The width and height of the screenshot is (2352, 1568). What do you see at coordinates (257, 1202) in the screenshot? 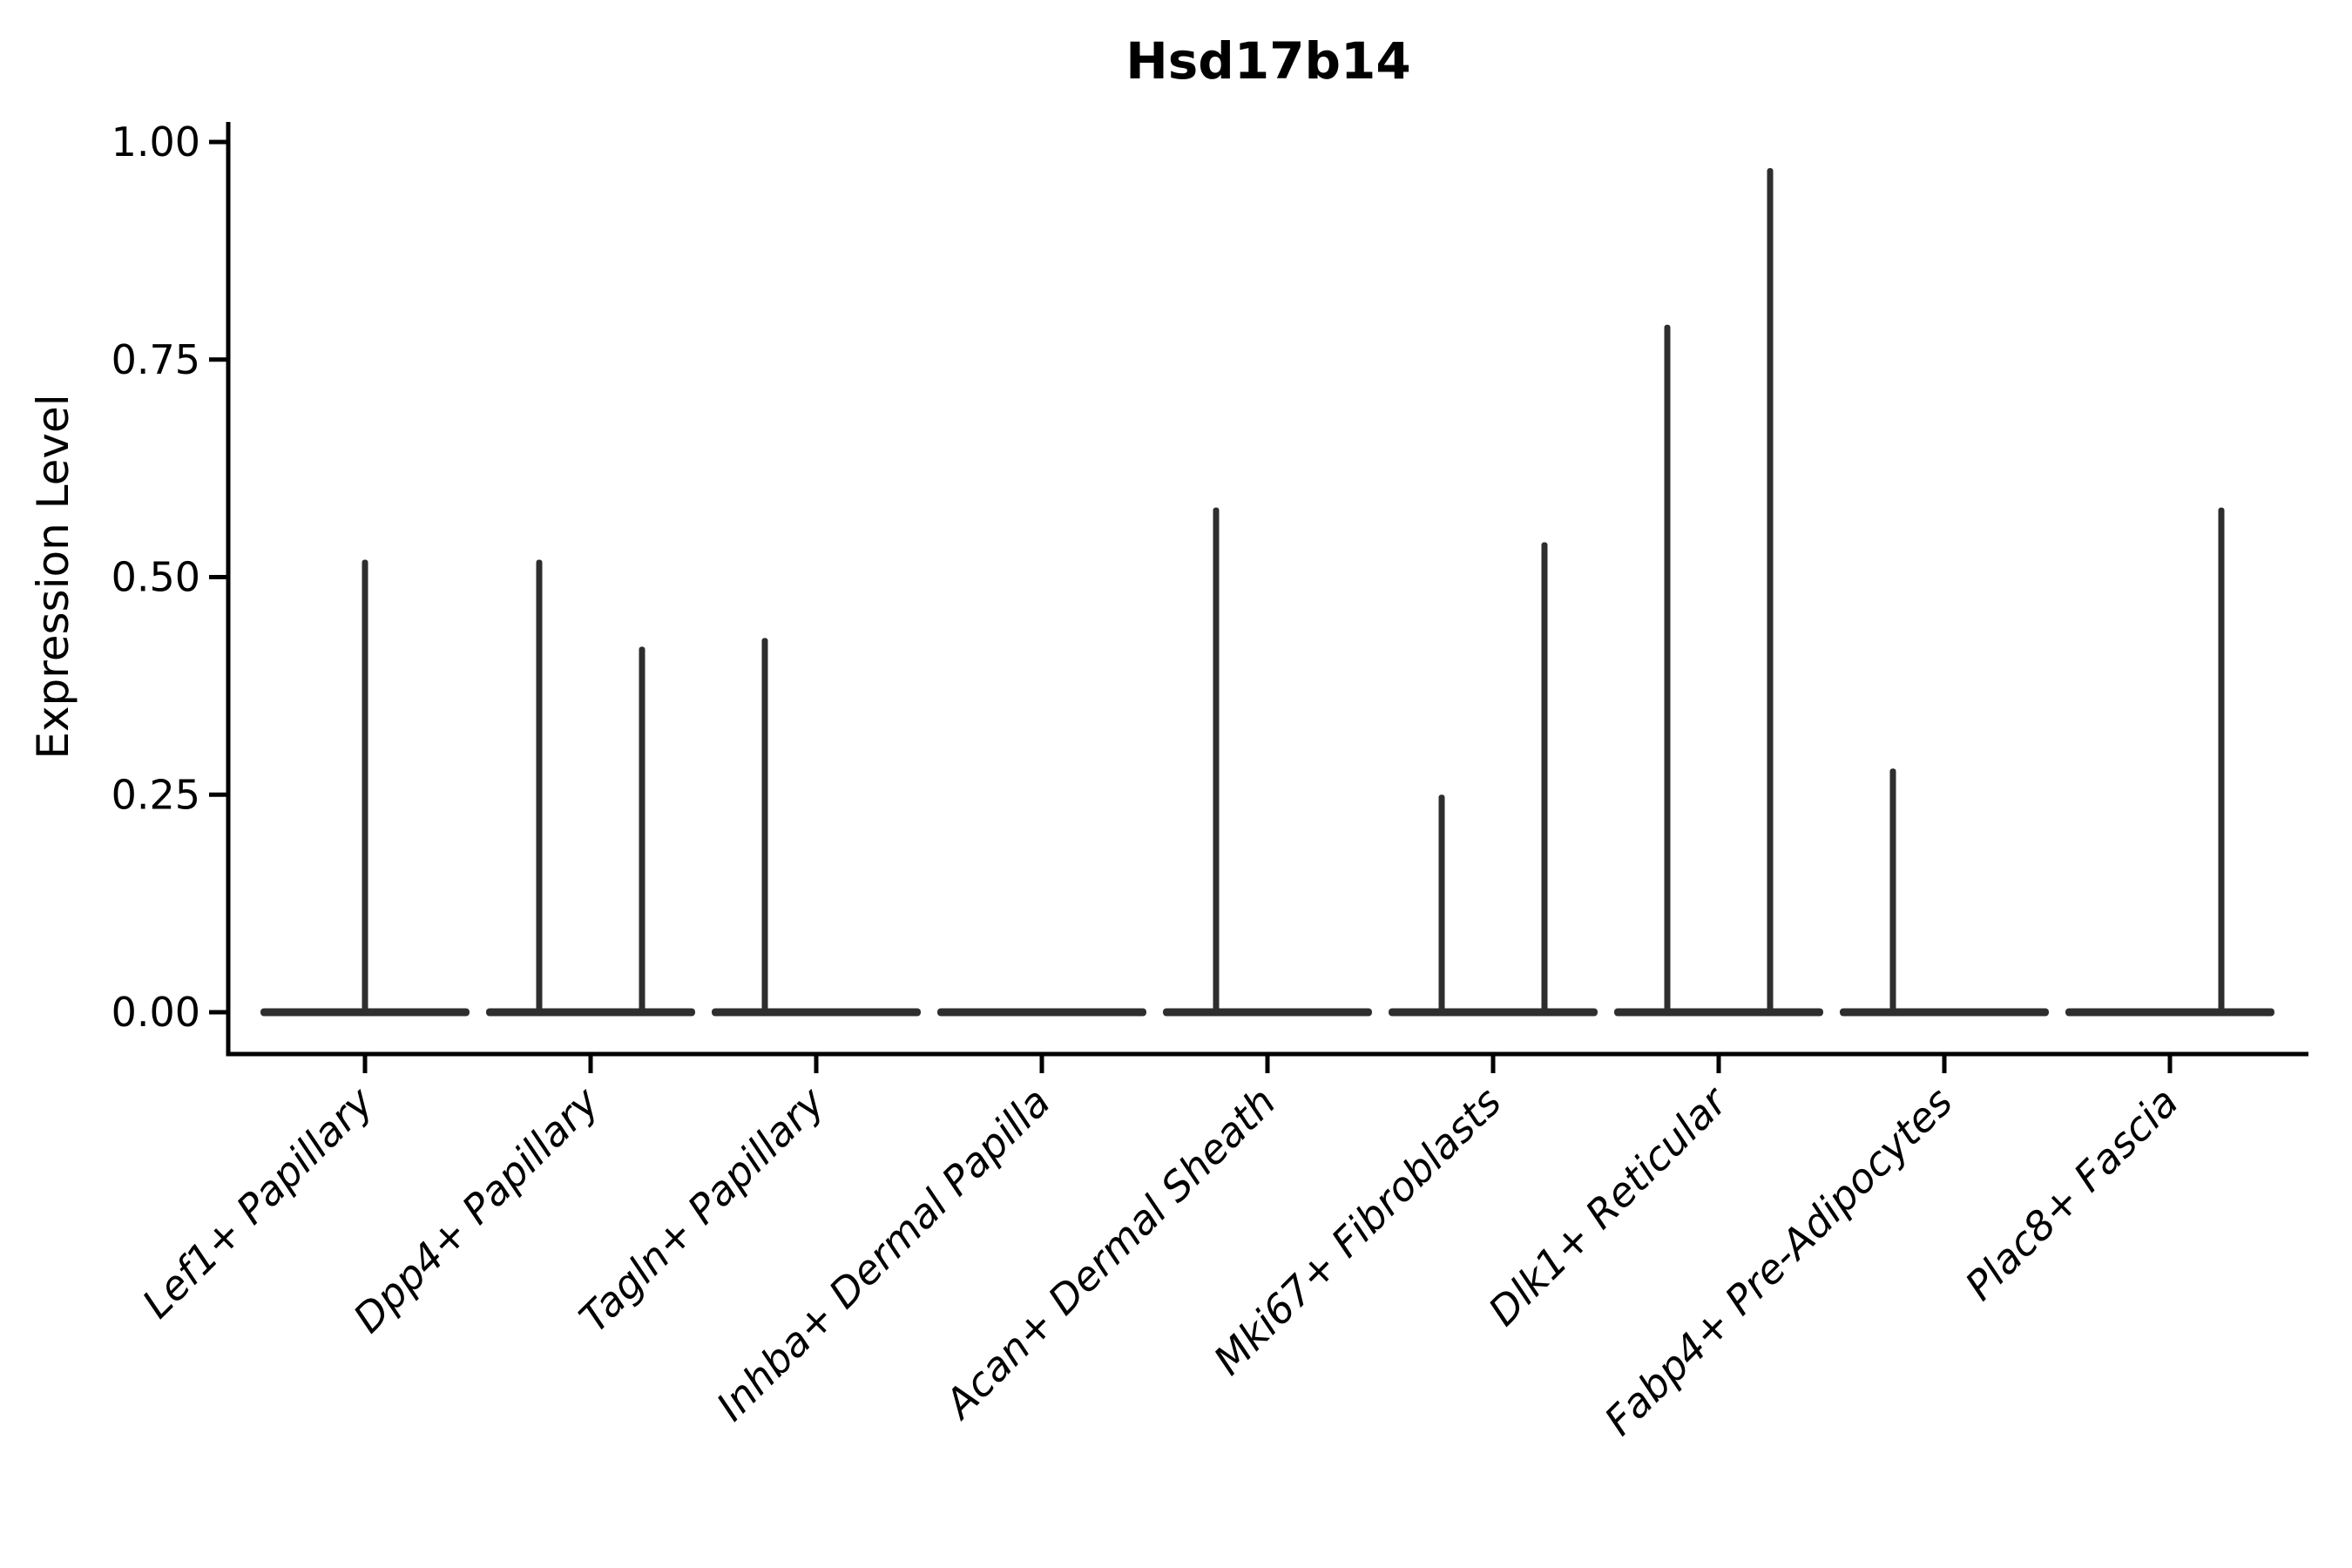
I see `x-tick-label: Lef1+ Papillary` at bounding box center [257, 1202].